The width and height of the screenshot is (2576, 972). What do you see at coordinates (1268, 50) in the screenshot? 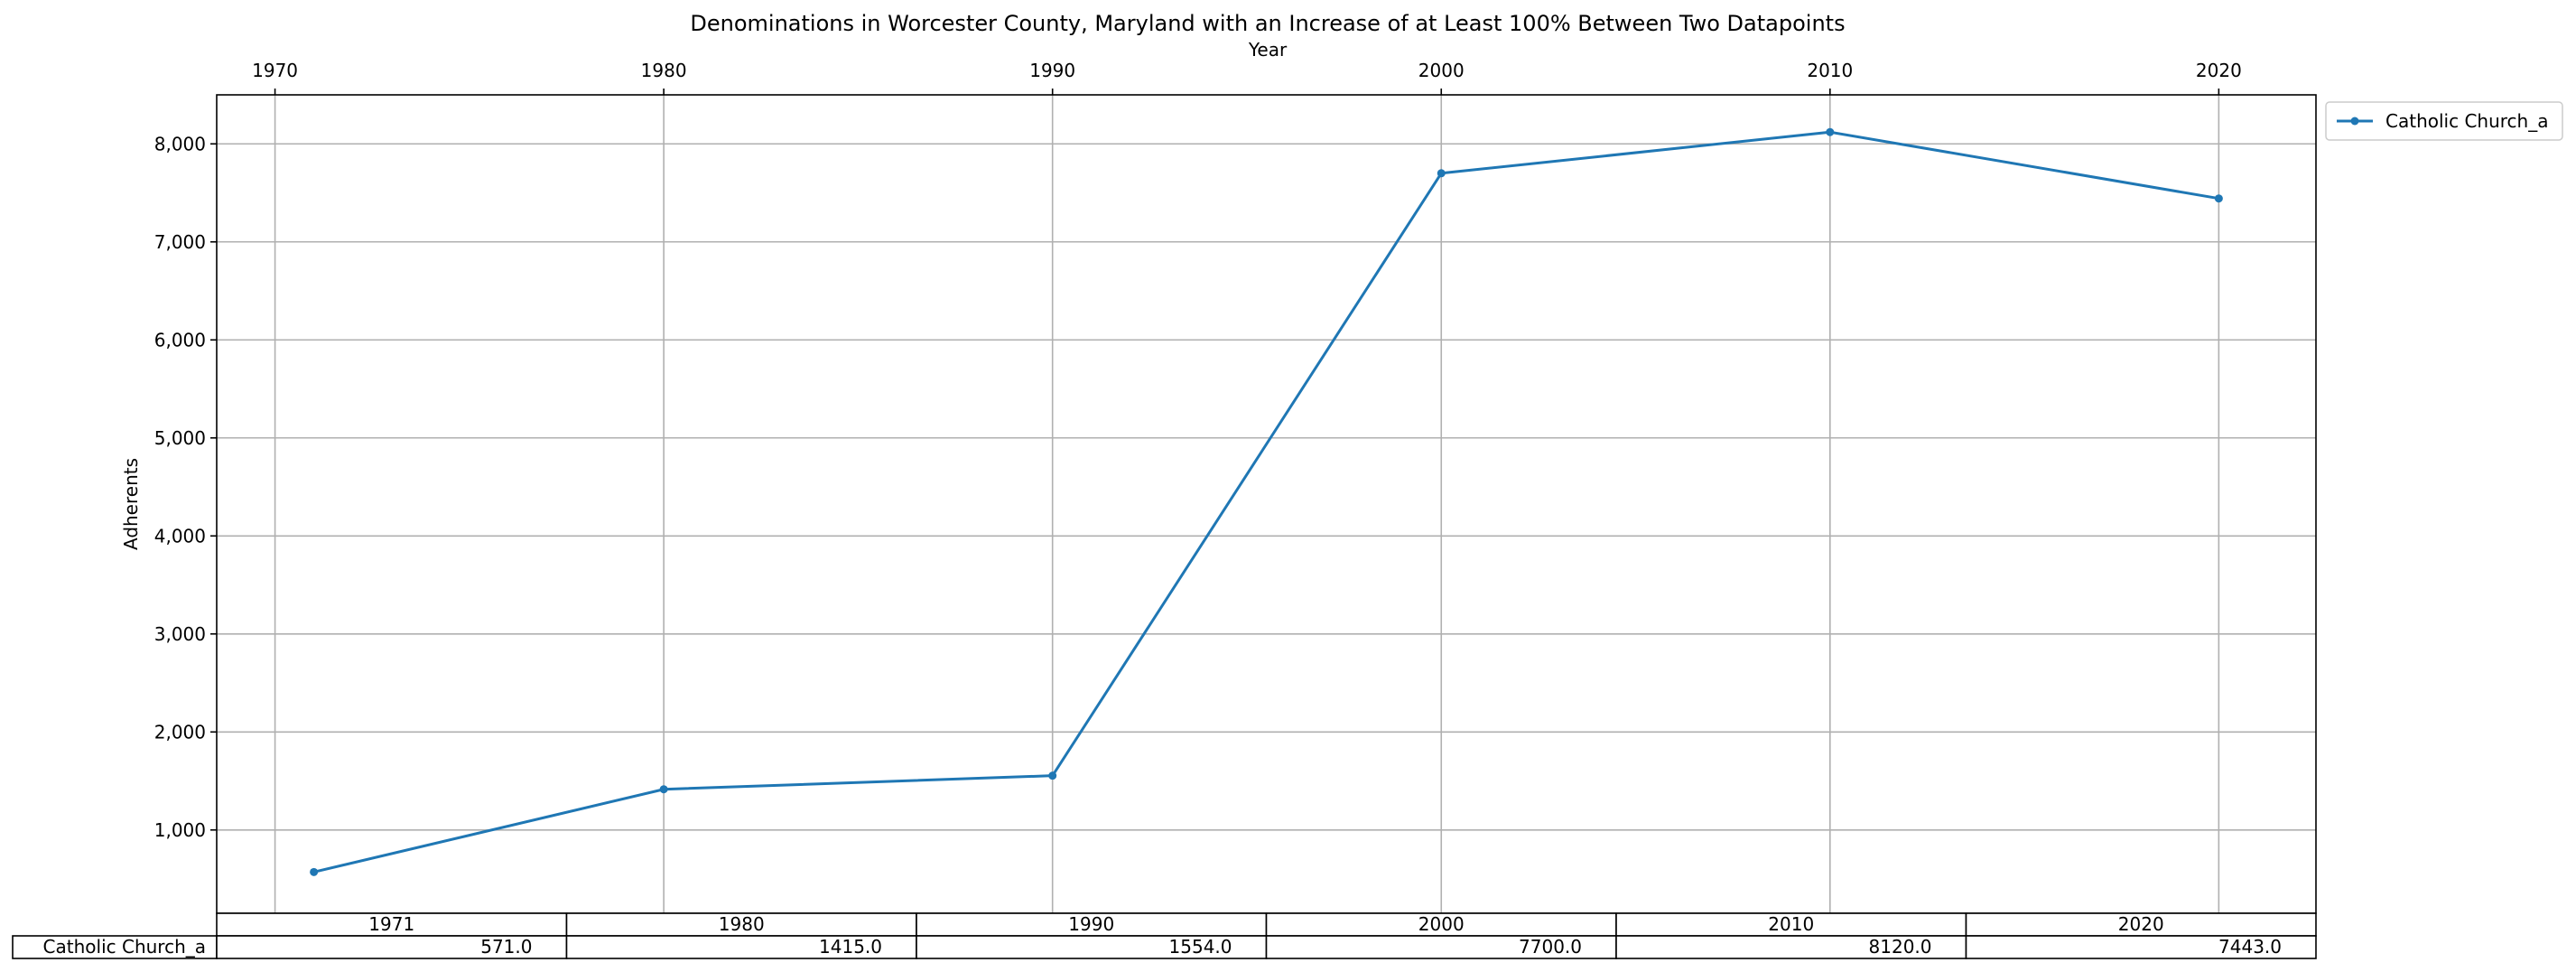
I see `x-axis-label: Year` at bounding box center [1268, 50].